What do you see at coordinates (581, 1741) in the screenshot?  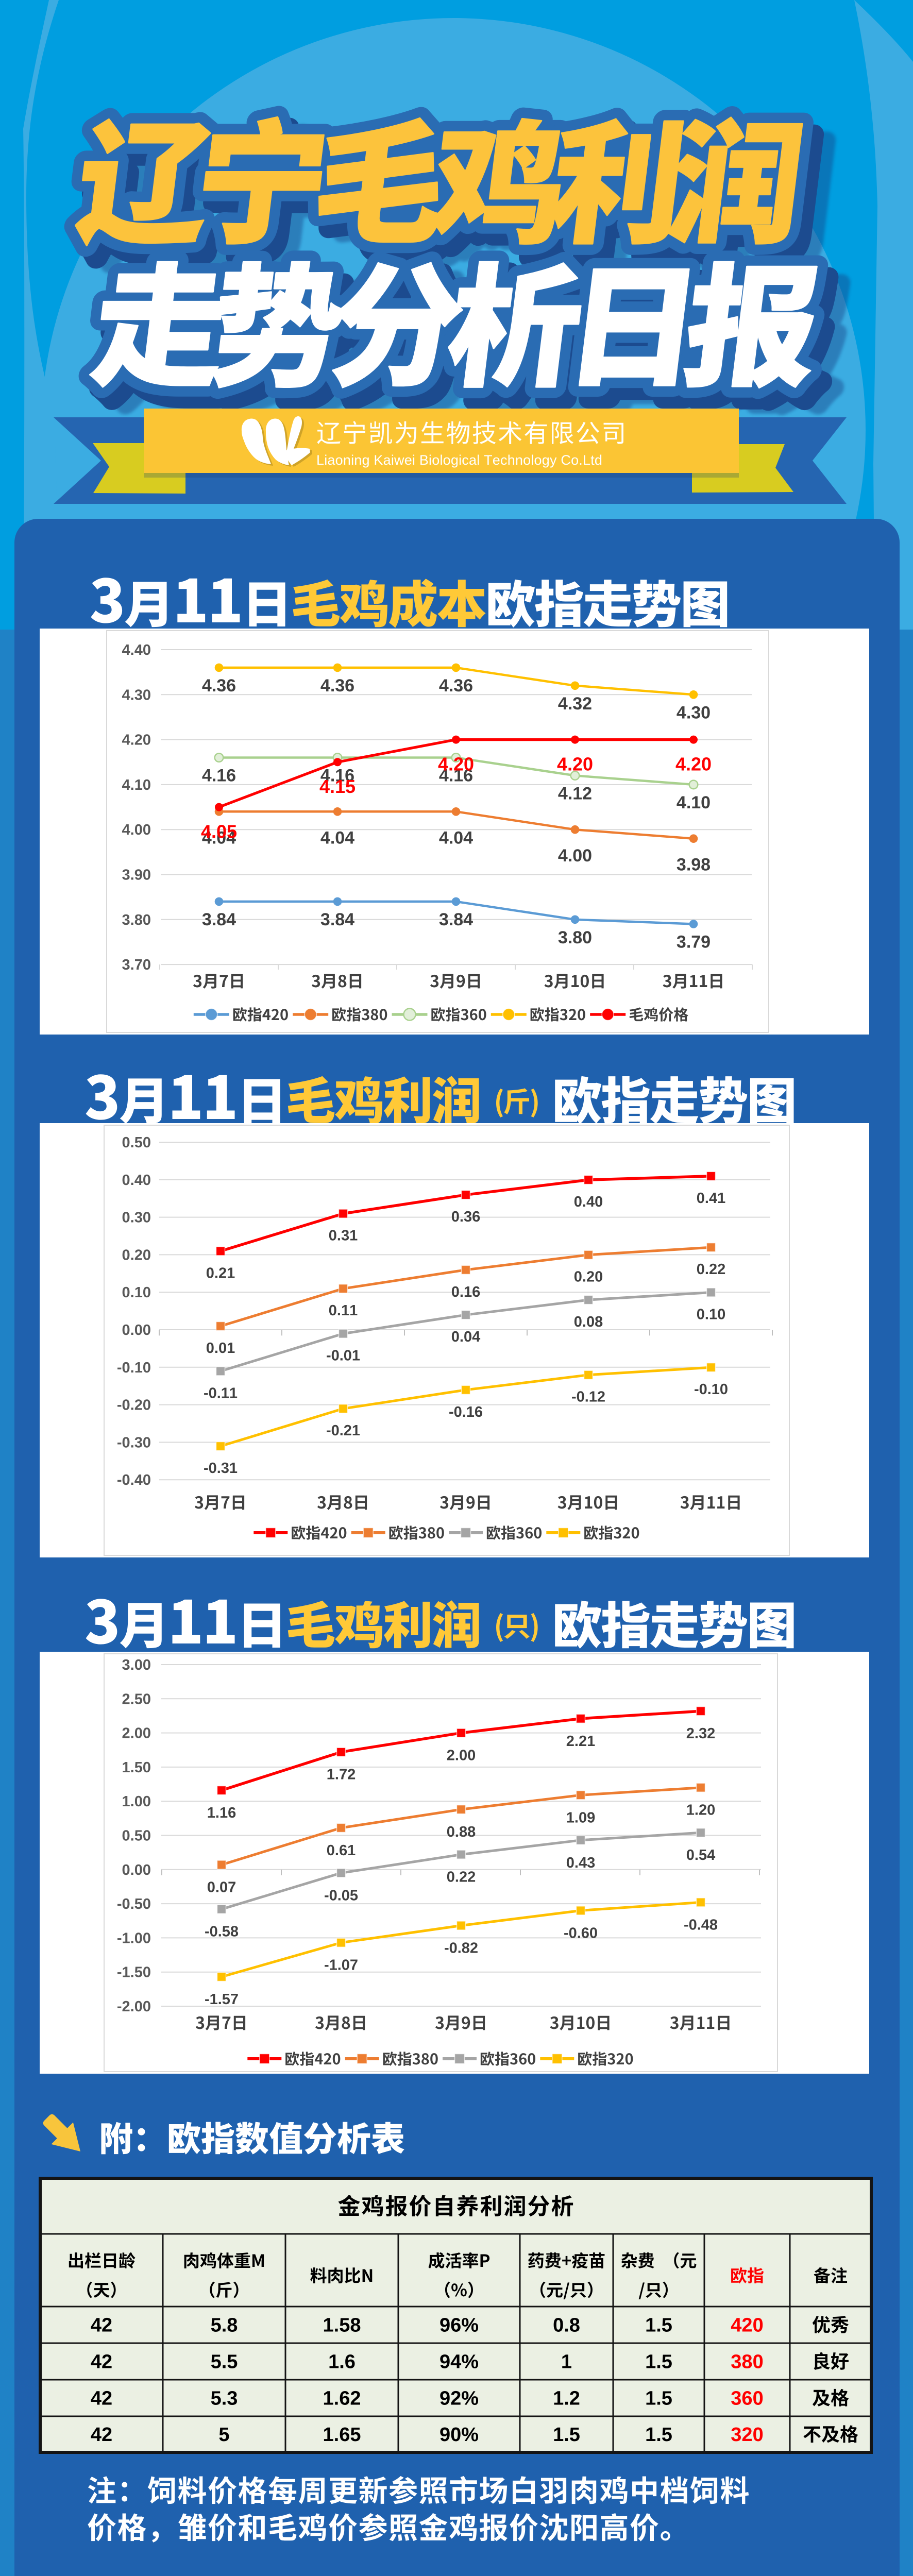 I see `svg-text: 2.21` at bounding box center [581, 1741].